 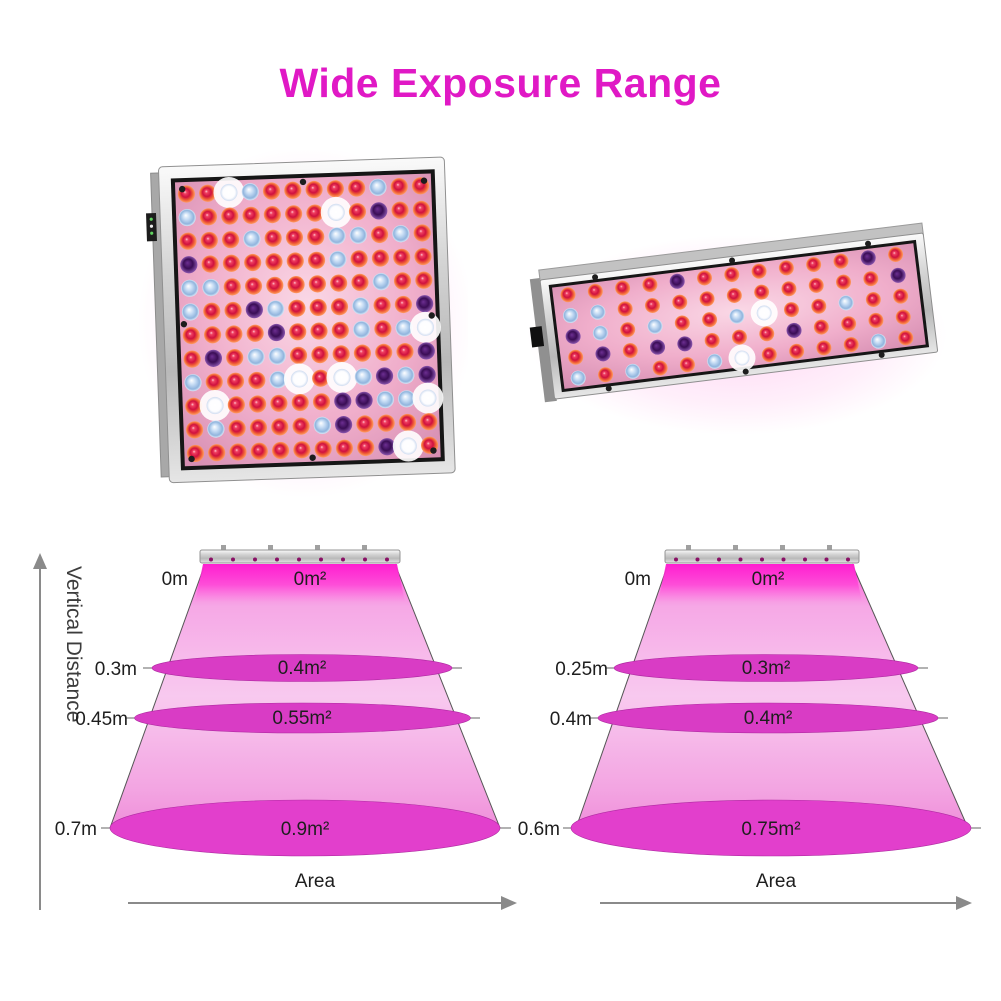 I want to click on panel-switch, so click(x=537, y=337).